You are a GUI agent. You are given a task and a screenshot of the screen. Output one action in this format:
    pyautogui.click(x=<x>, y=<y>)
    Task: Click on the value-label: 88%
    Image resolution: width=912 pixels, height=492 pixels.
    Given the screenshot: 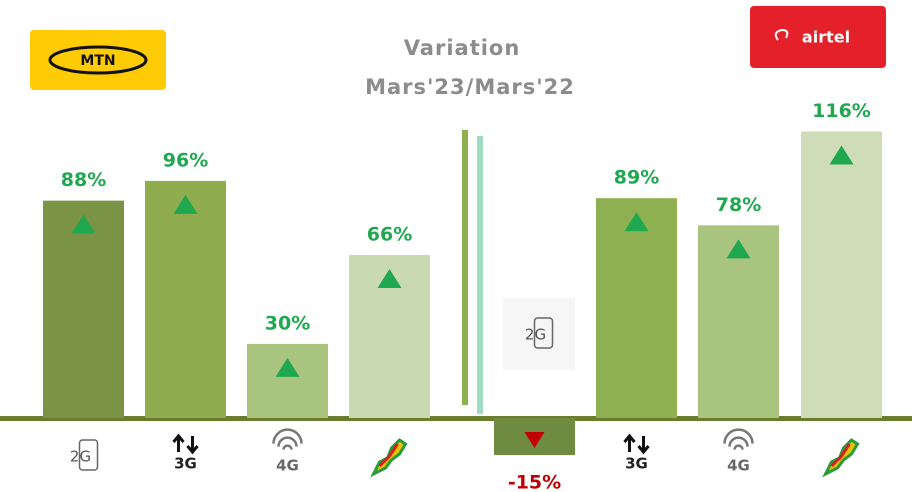 What is the action you would take?
    pyautogui.click(x=83, y=180)
    